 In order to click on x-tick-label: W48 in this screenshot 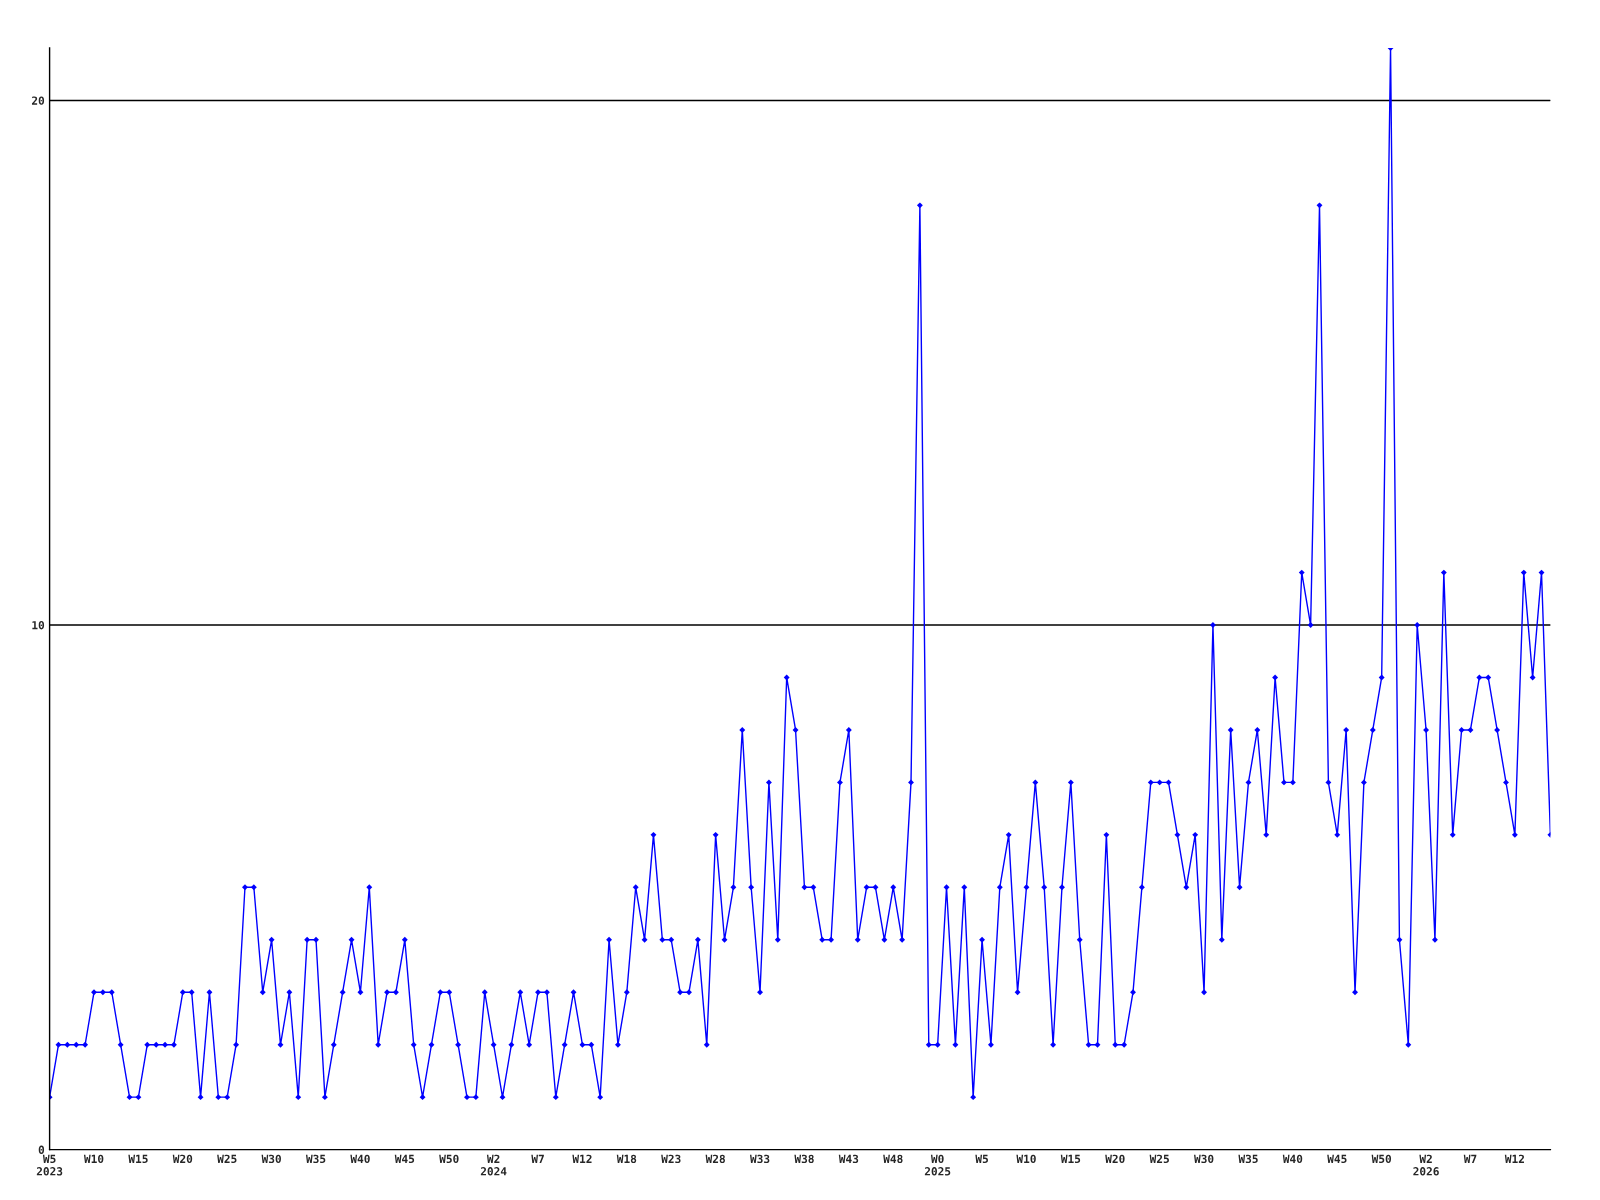, I will do `click(893, 1159)`.